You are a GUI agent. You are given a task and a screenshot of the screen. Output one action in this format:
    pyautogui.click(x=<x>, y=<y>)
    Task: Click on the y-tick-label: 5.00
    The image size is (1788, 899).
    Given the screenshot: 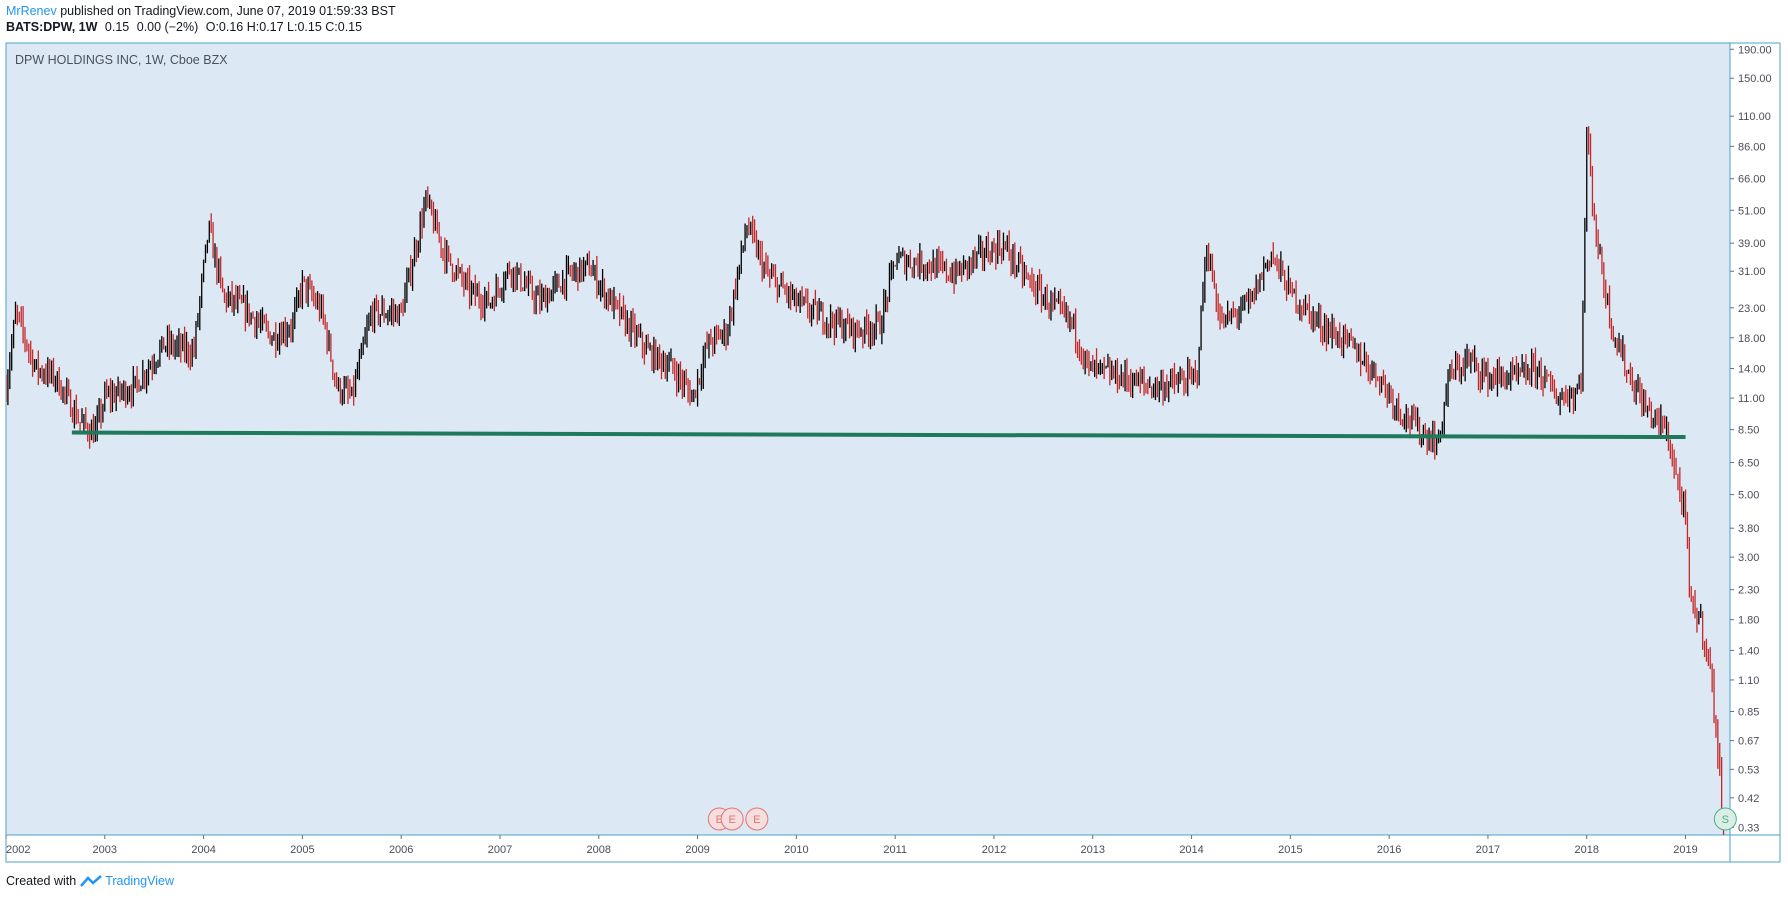 What is the action you would take?
    pyautogui.click(x=1748, y=496)
    